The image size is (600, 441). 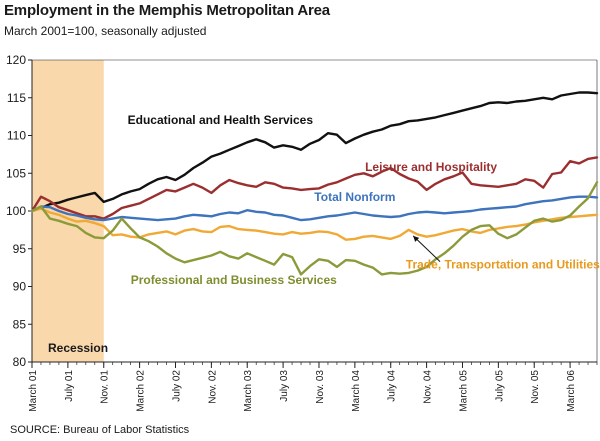 I want to click on x-tick-label: July 03, so click(x=284, y=386).